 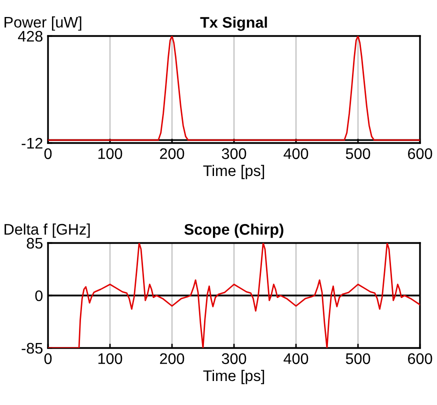 What do you see at coordinates (34, 243) in the screenshot?
I see `y-tick-label: 85` at bounding box center [34, 243].